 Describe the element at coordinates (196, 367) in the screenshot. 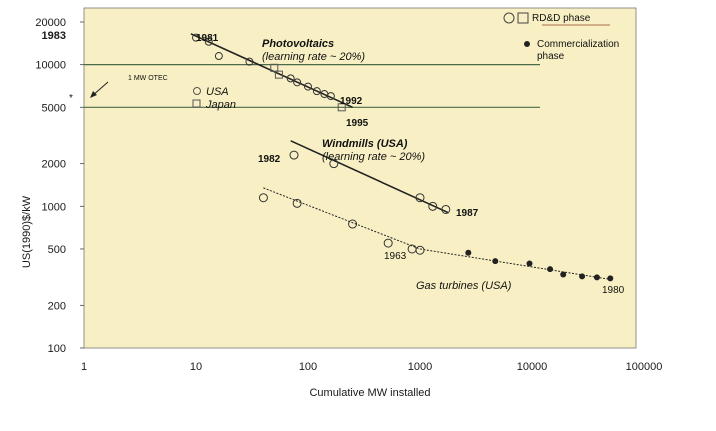

I see `x-tick-label-1: 10` at that location.